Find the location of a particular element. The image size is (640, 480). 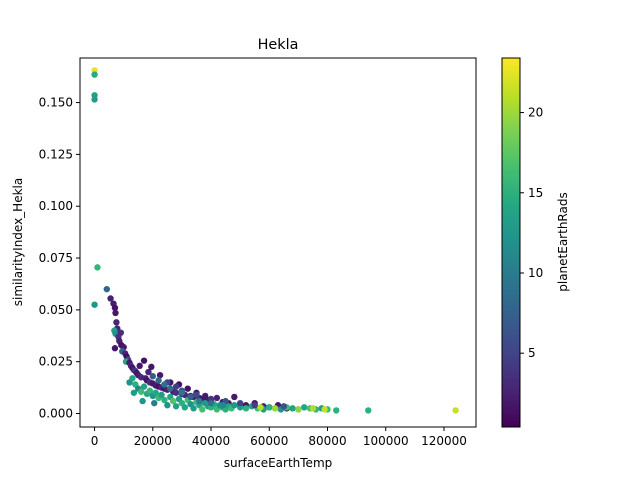

y-tick-label: 0.075 is located at coordinates (56, 258).